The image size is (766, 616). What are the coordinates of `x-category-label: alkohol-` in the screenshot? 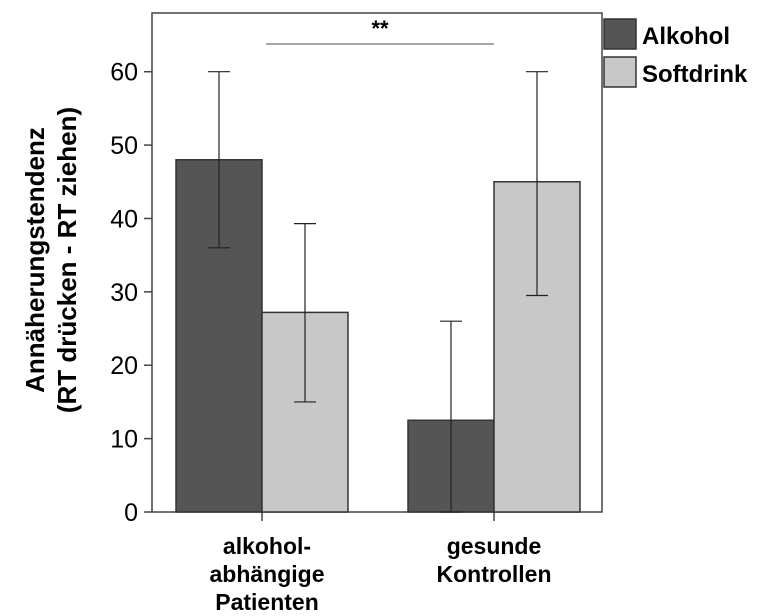 It's located at (267, 546).